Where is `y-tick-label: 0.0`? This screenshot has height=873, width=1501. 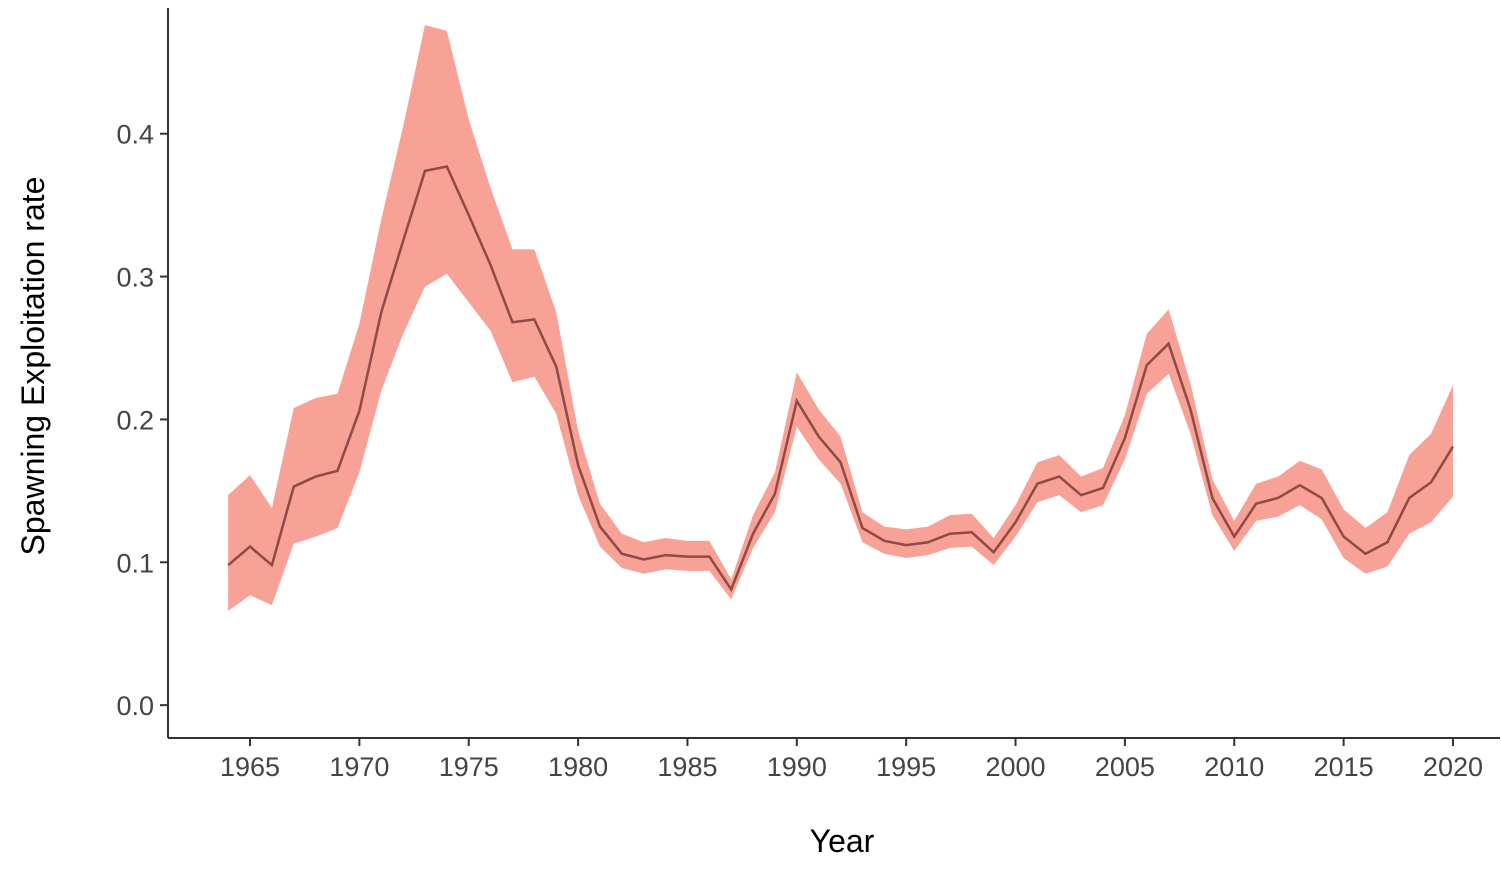 y-tick-label: 0.0 is located at coordinates (135, 706).